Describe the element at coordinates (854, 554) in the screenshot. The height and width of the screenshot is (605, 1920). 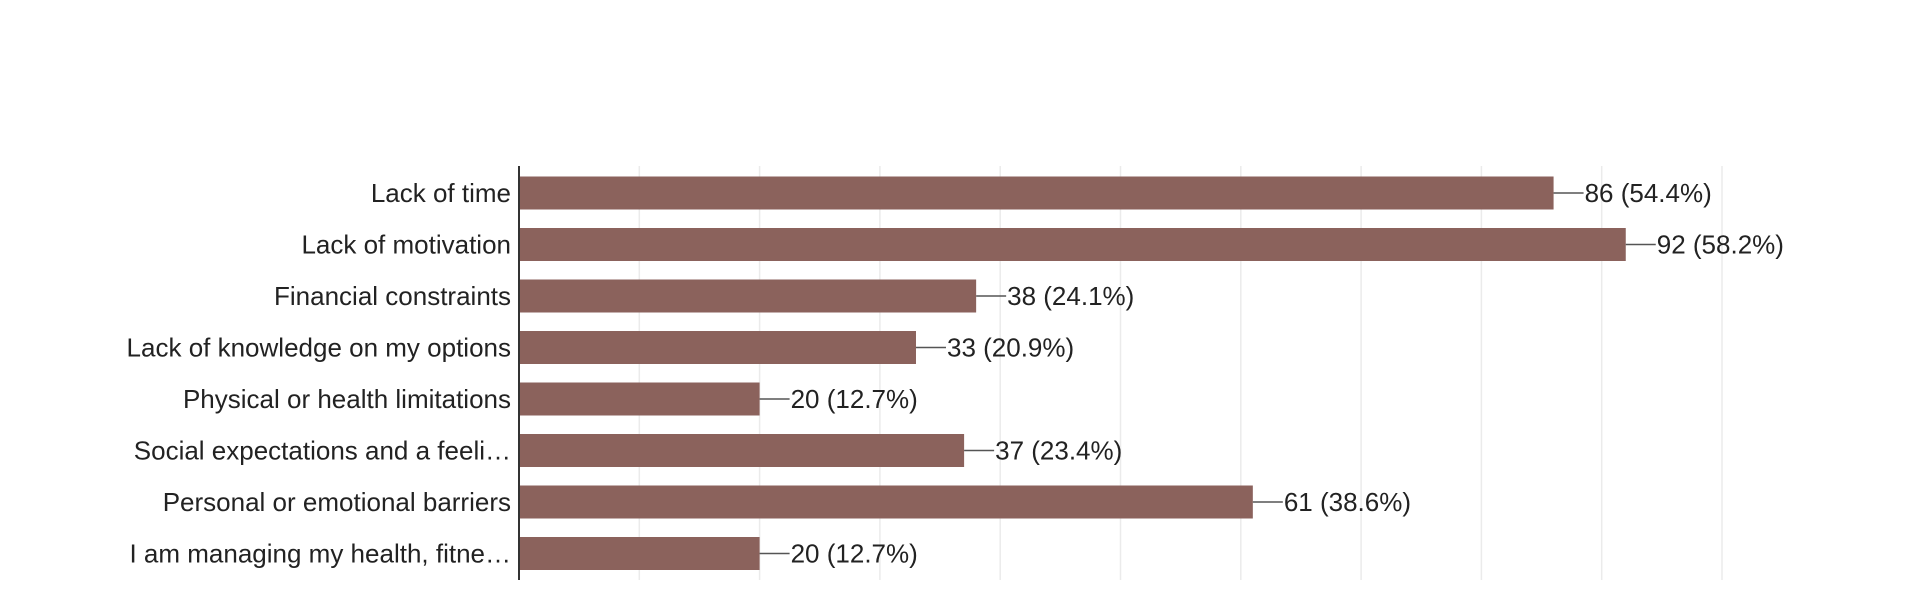
I see `data-label-7: 20 (12.7%)` at that location.